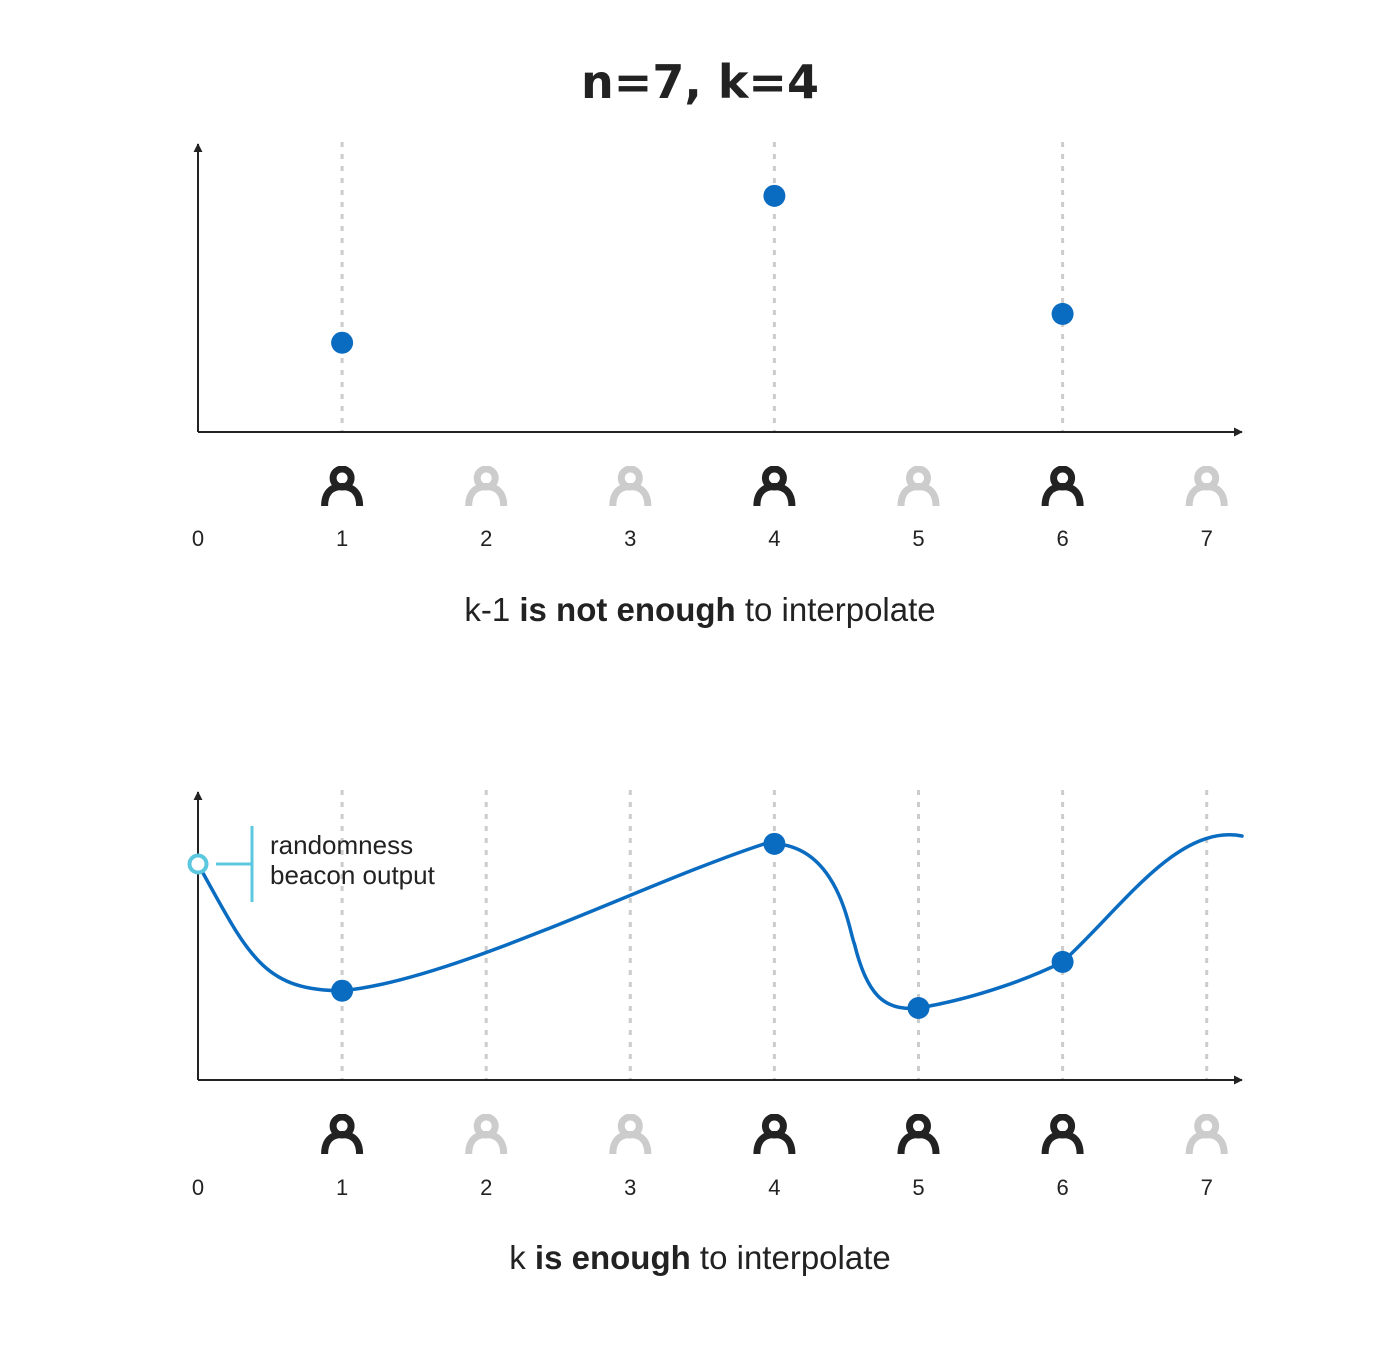 Image resolution: width=1400 pixels, height=1368 pixels. I want to click on beacon-label-line2: beacon output, so click(353, 875).